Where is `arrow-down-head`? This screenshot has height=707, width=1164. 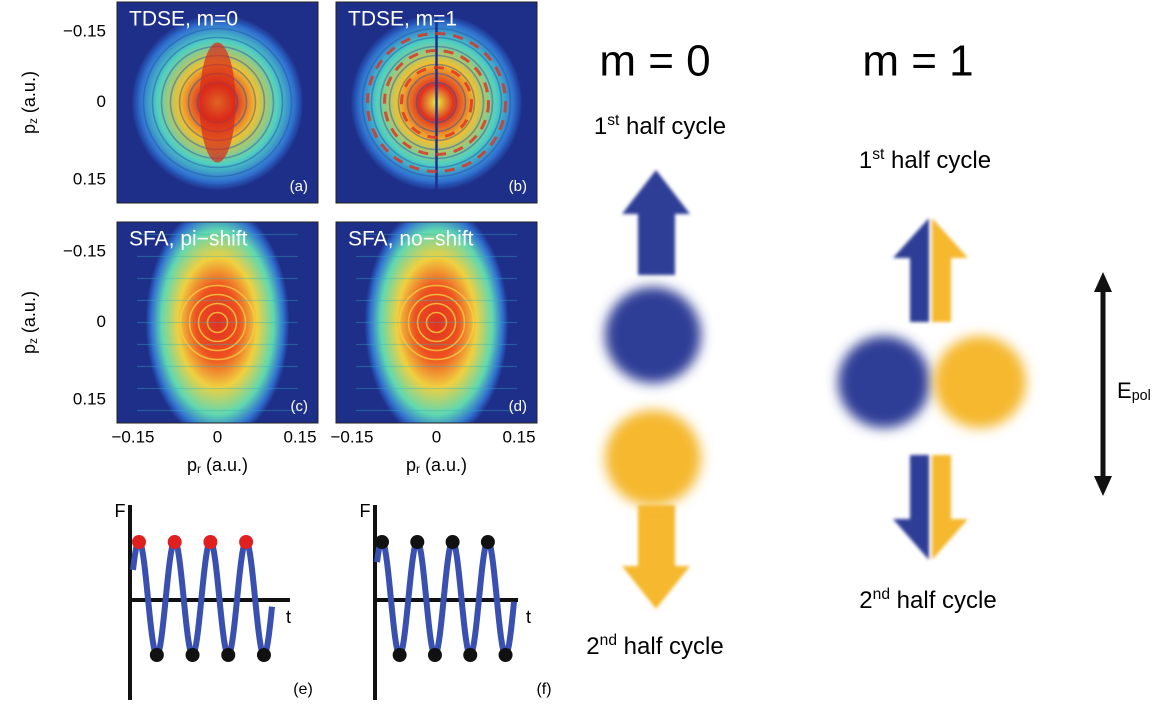 arrow-down-head is located at coordinates (656, 587).